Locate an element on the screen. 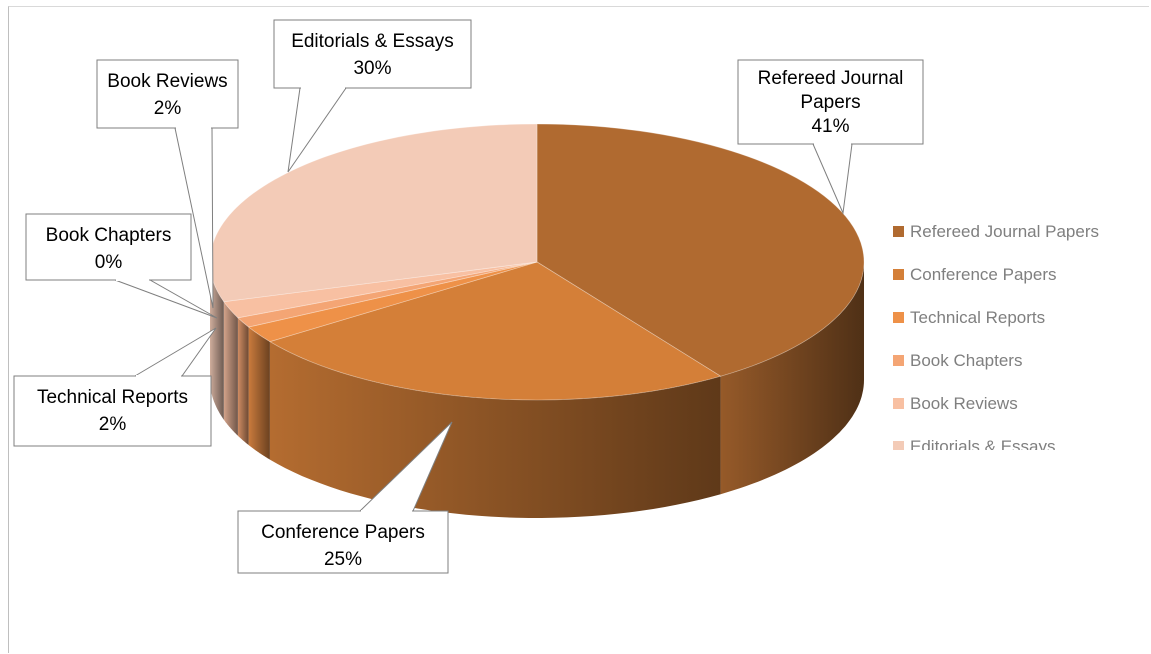 This screenshot has width=1151, height=654. legend-label-conference-papers: Conference Papers is located at coordinates (983, 274).